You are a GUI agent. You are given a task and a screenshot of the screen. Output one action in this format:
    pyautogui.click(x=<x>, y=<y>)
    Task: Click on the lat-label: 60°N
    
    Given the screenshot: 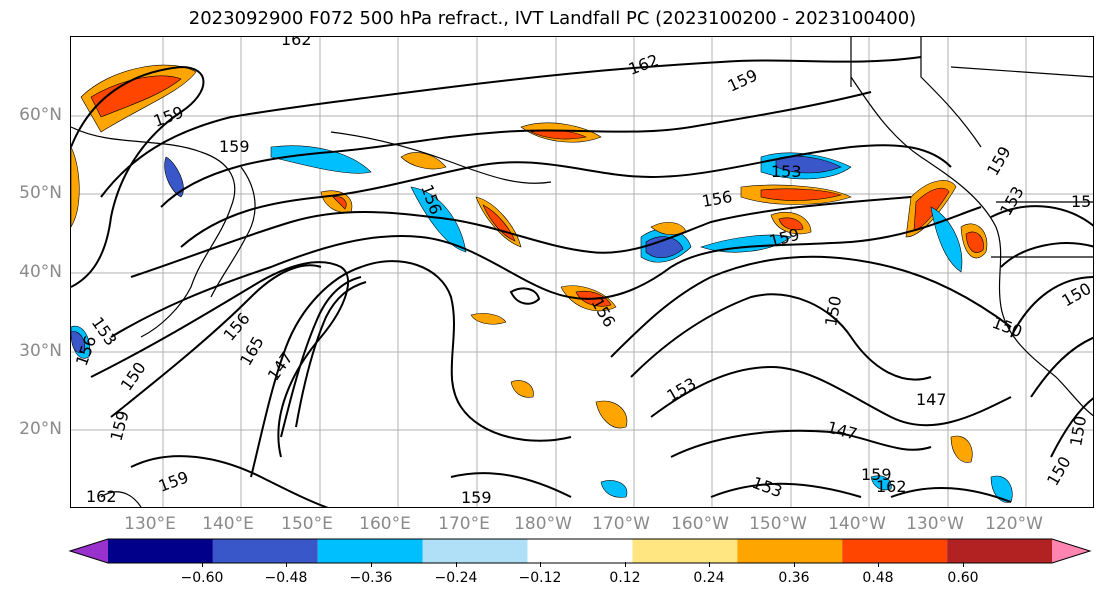 What is the action you would take?
    pyautogui.click(x=40, y=115)
    